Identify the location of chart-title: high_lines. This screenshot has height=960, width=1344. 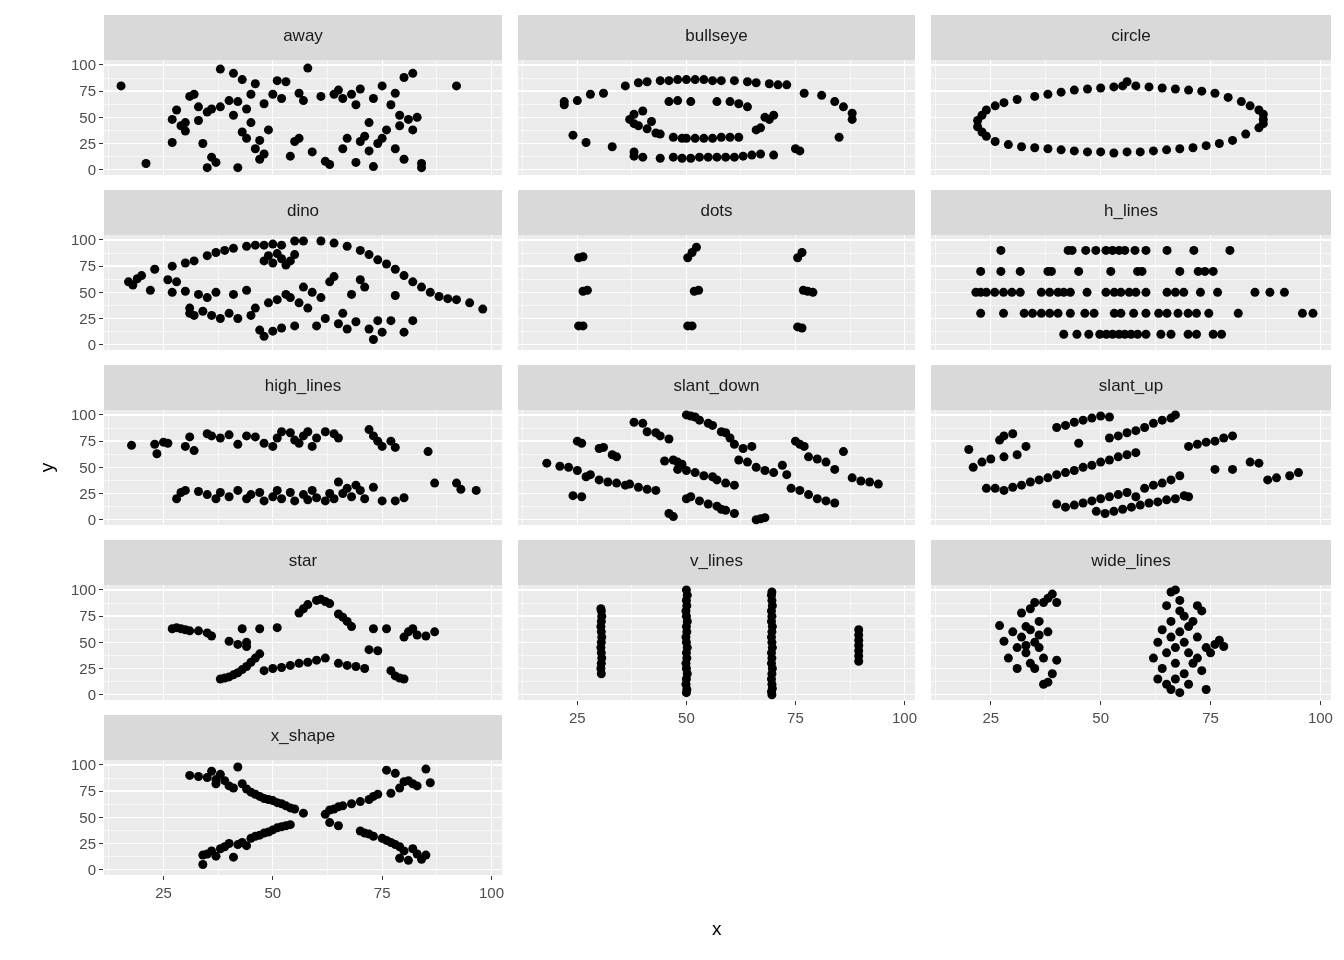
(303, 385).